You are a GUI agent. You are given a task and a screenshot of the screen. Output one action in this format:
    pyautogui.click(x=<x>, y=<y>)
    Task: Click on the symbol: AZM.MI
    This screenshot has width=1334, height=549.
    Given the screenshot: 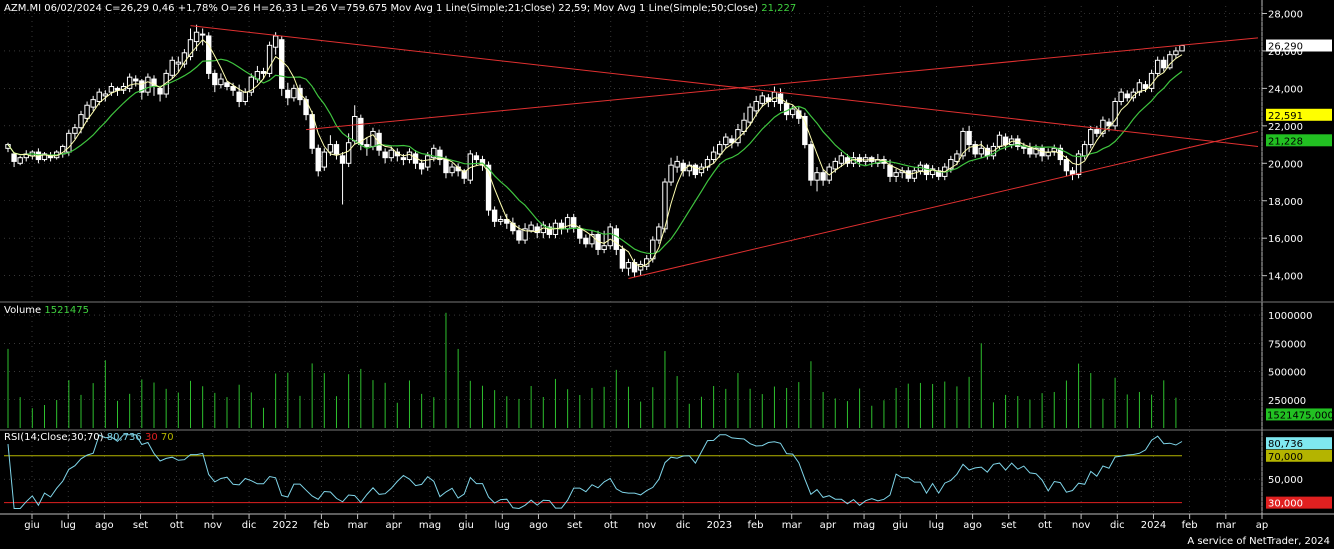 What is the action you would take?
    pyautogui.click(x=23, y=8)
    